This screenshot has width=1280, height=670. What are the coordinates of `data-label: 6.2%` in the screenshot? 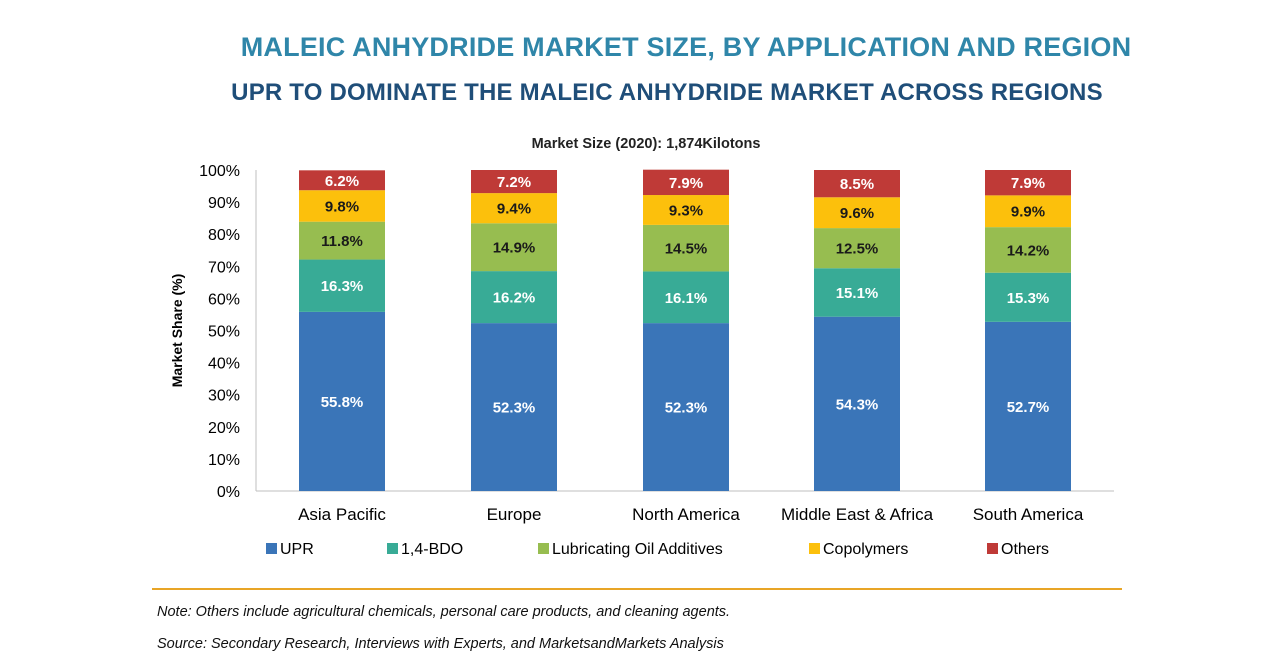 It's located at (342, 181).